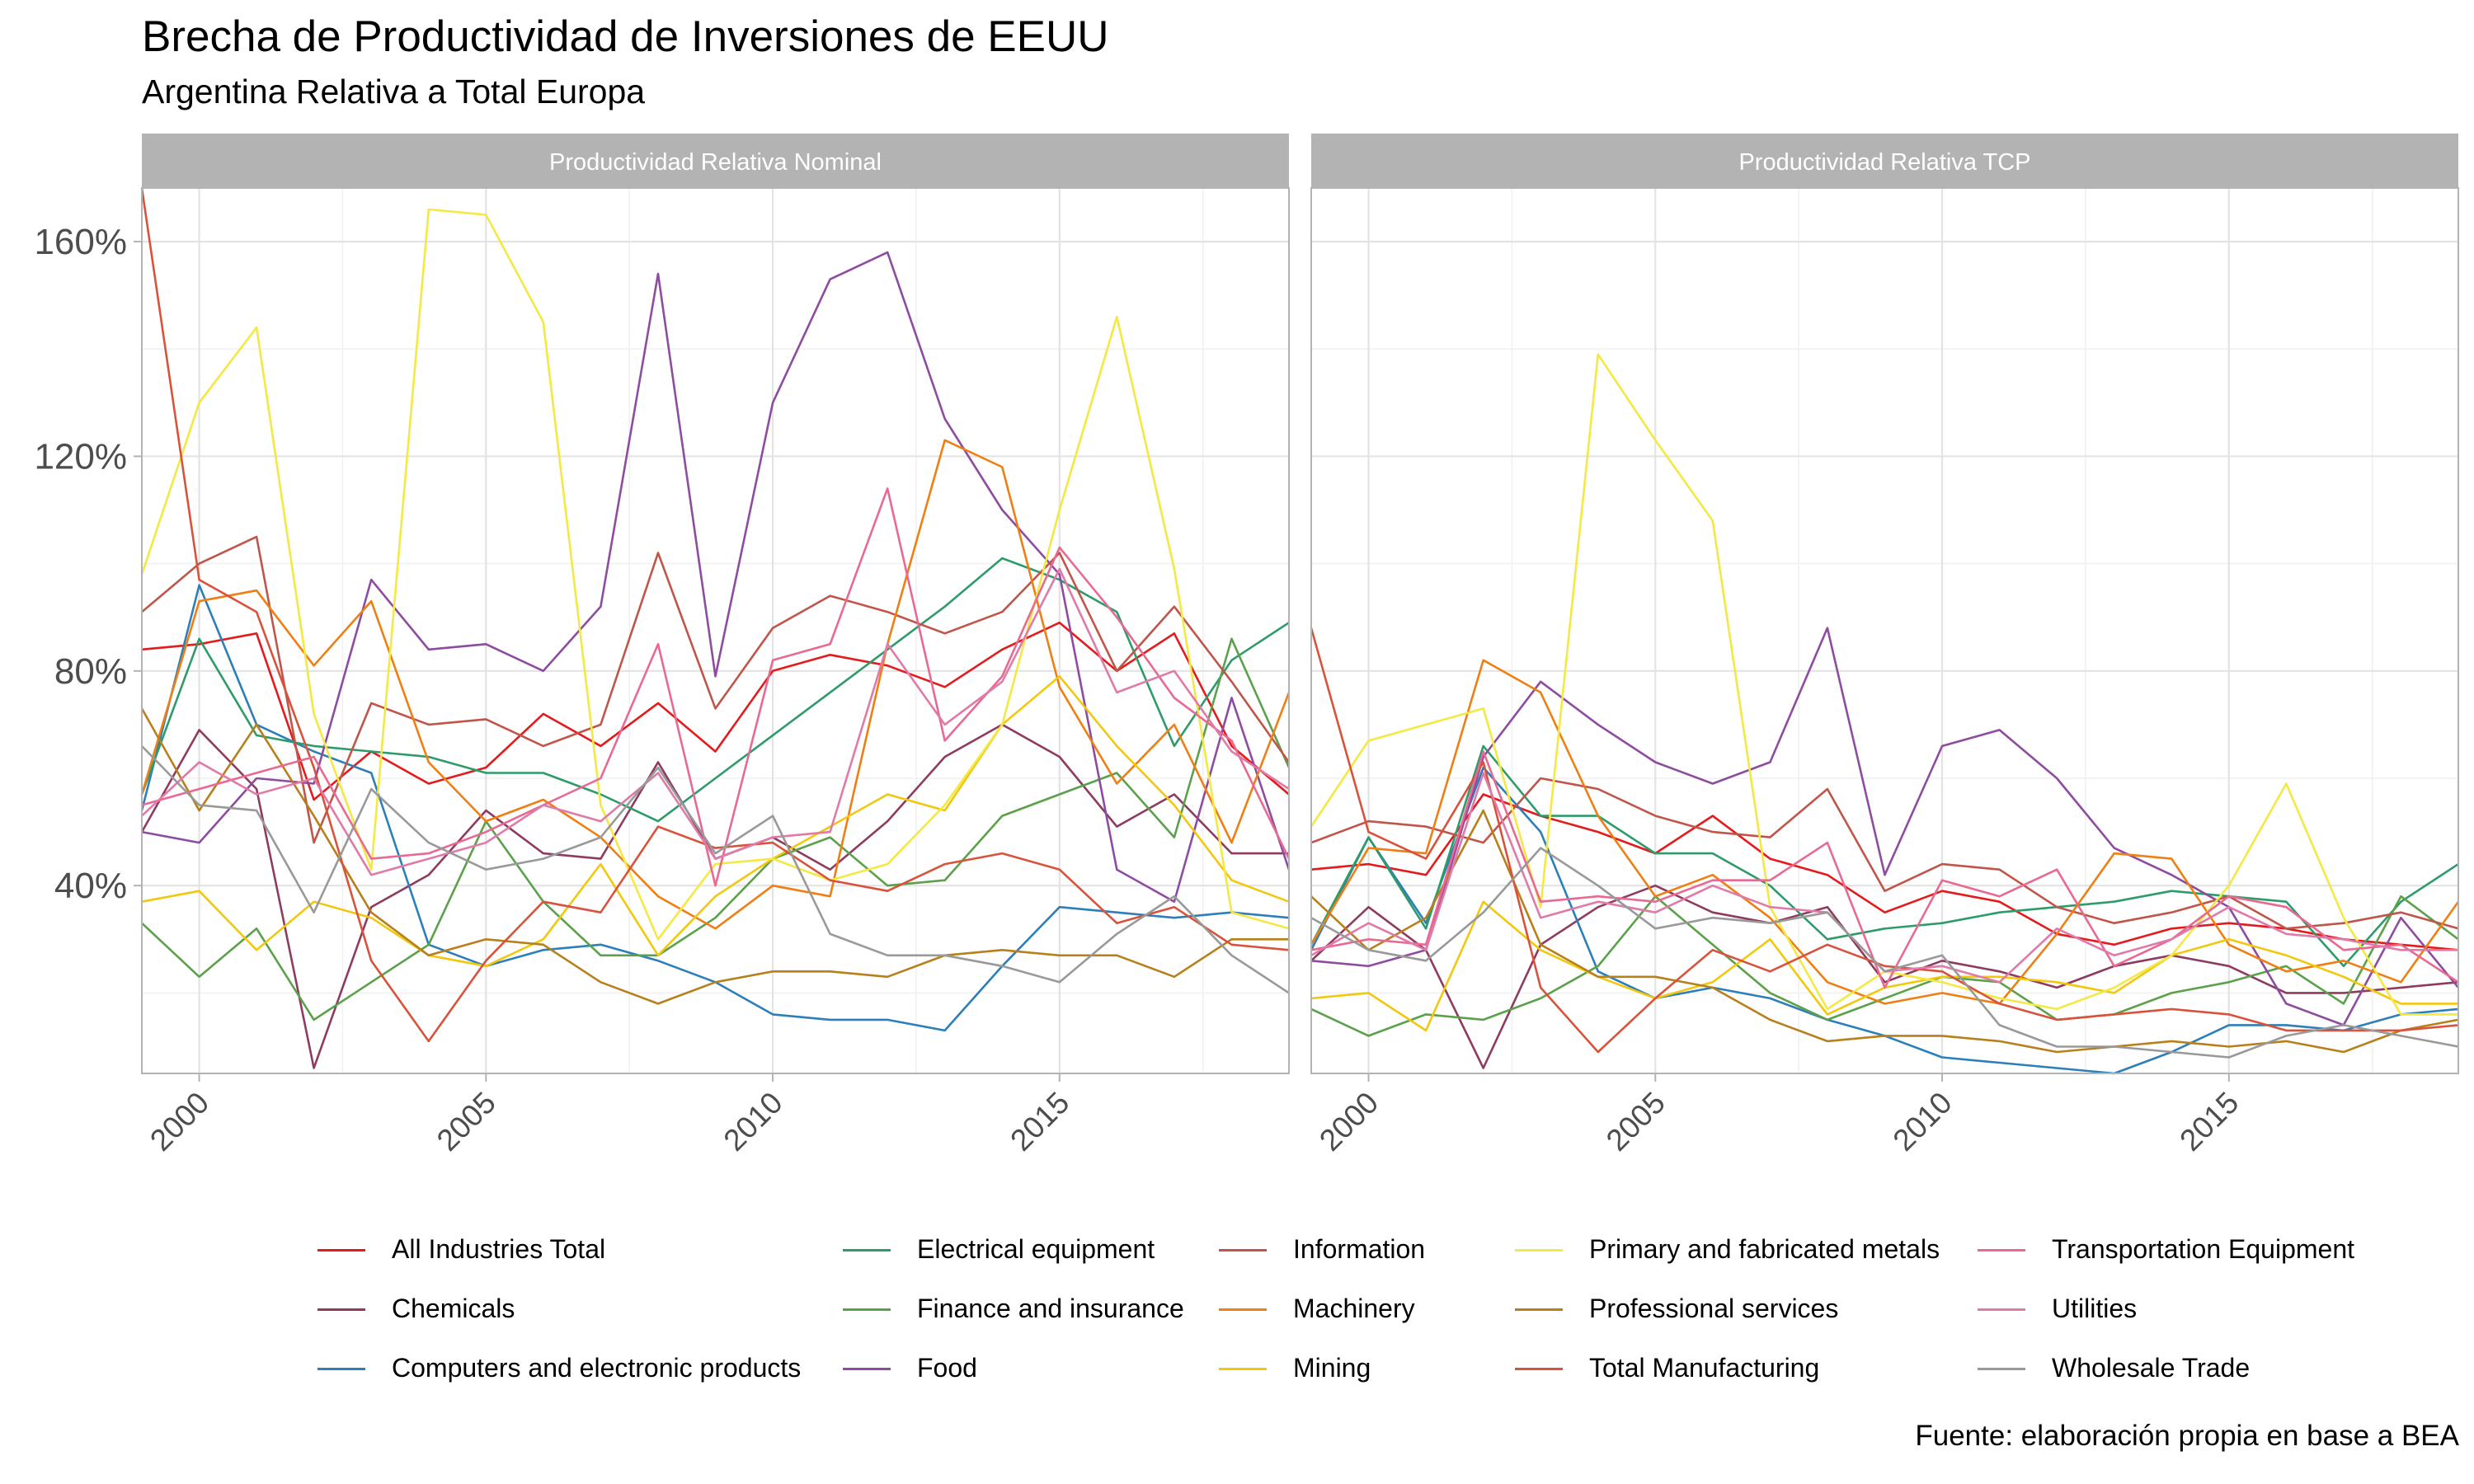 The width and height of the screenshot is (2474, 1484). Describe the element at coordinates (80, 242) in the screenshot. I see `y-tick-label: 160%` at that location.